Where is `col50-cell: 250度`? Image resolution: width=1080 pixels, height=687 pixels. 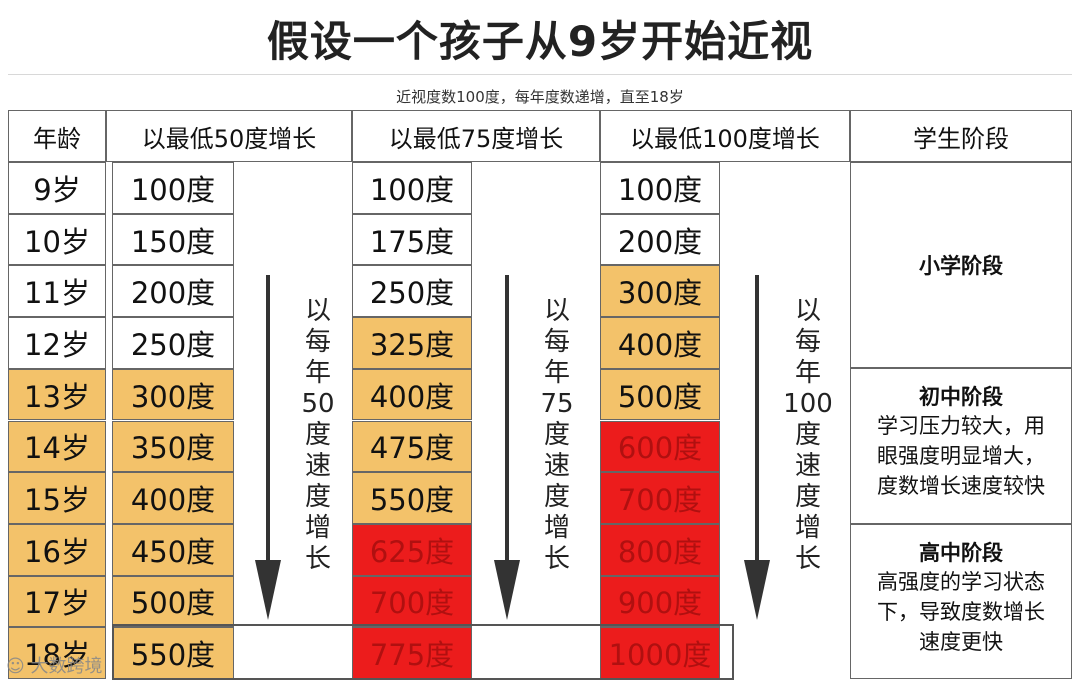 col50-cell: 250度 is located at coordinates (173, 343).